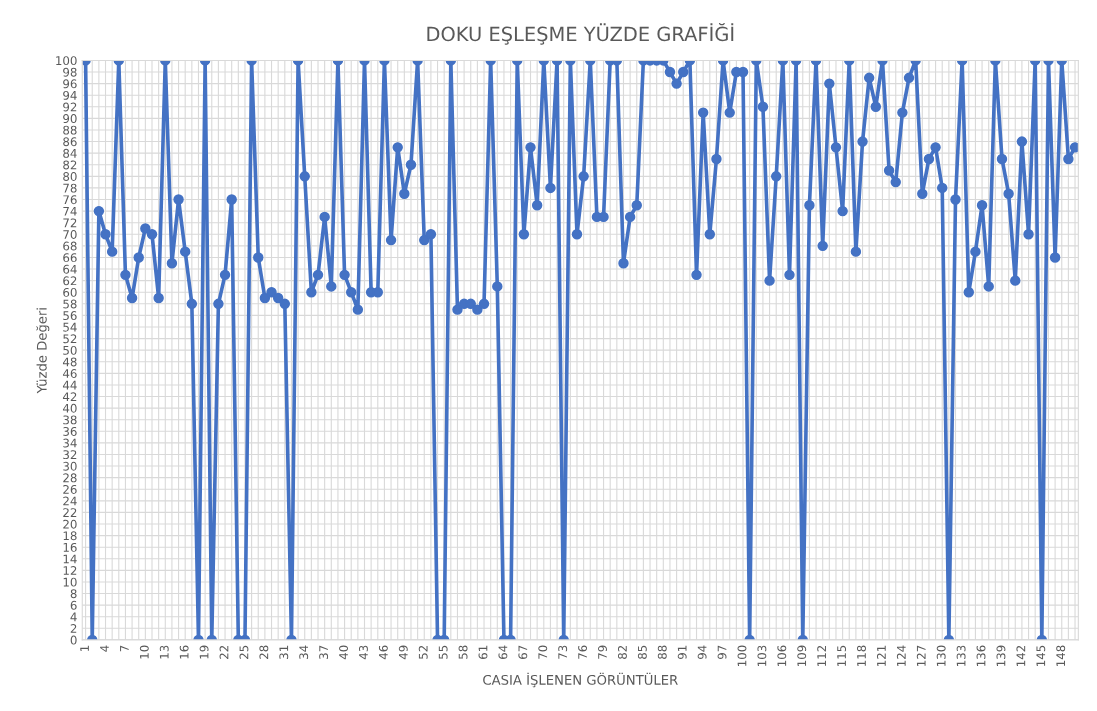 The height and width of the screenshot is (711, 1097). What do you see at coordinates (70, 489) in the screenshot?
I see `y-tick-label: 26` at bounding box center [70, 489].